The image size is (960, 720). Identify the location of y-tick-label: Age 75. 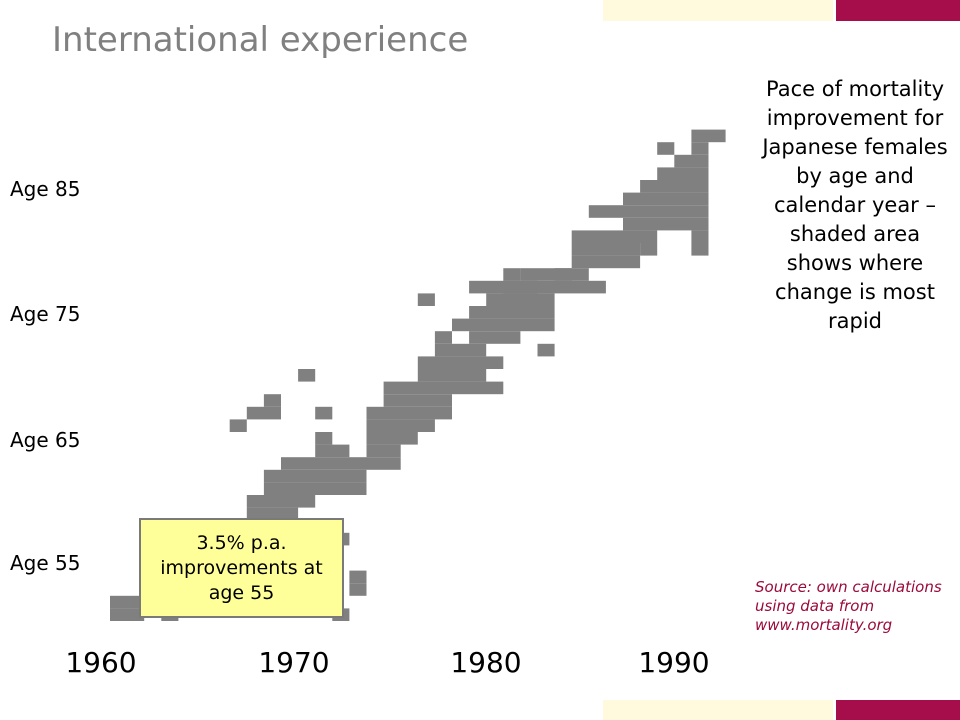
(45, 314).